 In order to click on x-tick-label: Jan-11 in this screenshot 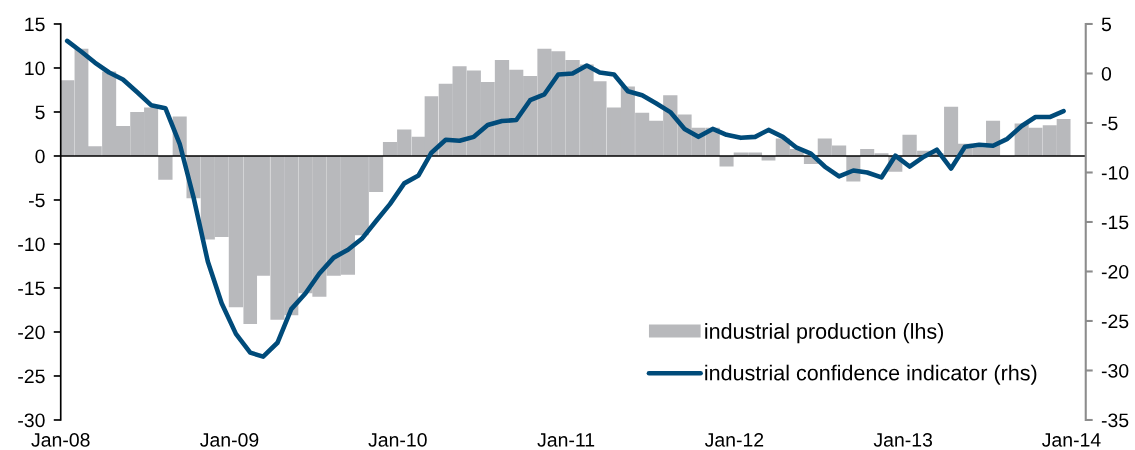, I will do `click(566, 440)`.